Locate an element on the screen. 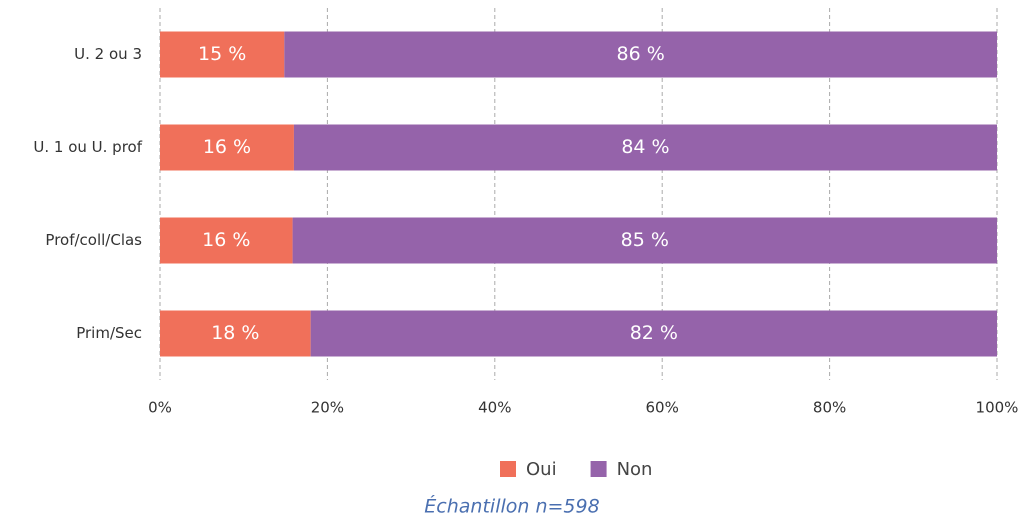 This screenshot has width=1025, height=521. x-tick-label: 60% is located at coordinates (662, 408).